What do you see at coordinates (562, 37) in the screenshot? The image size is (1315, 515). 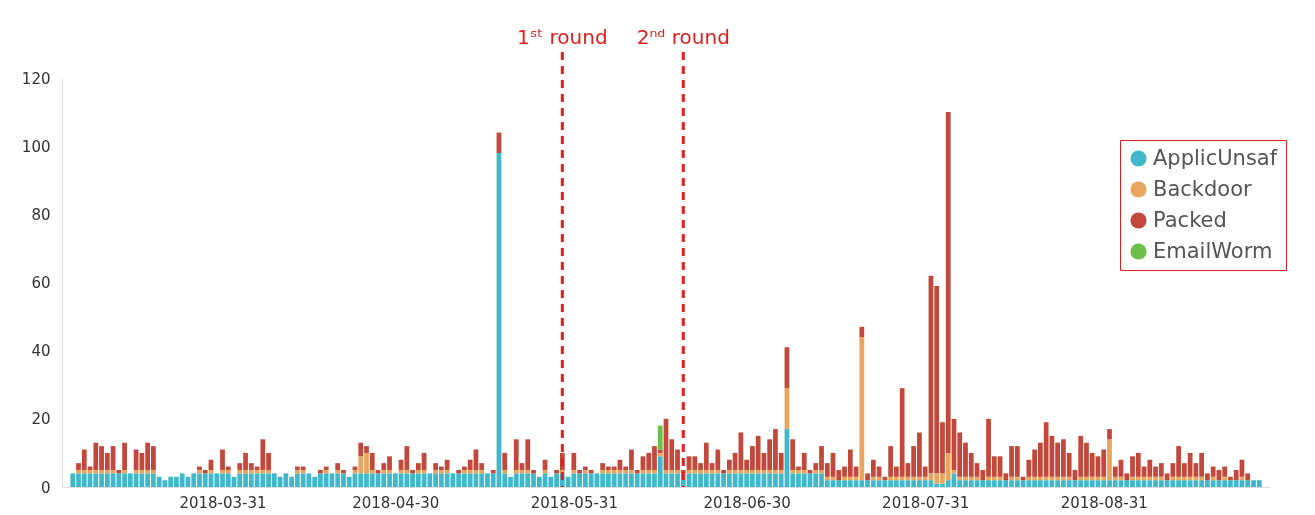 I see `ref-line-label: 1ˢᵗ round` at bounding box center [562, 37].